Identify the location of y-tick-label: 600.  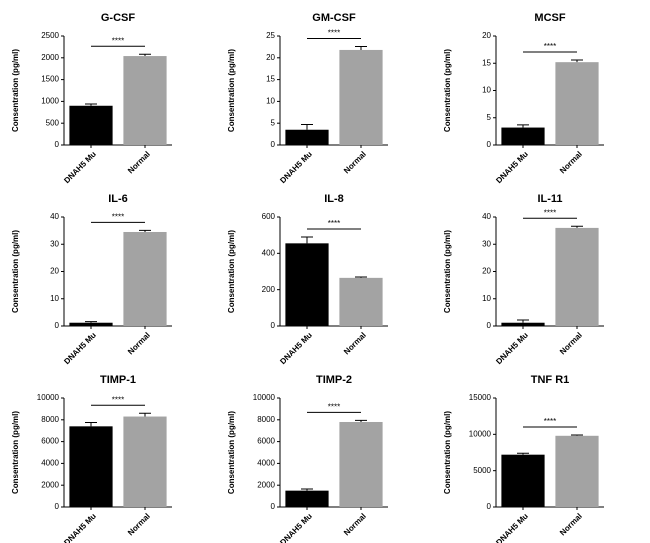
(269, 216).